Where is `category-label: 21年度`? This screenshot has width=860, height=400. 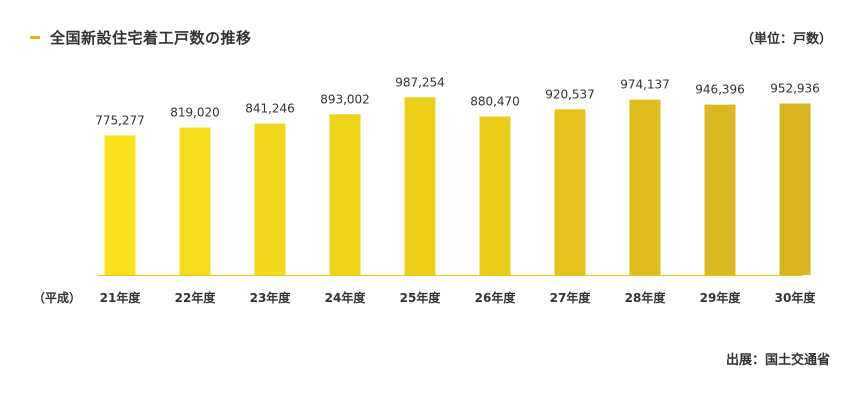
category-label: 21年度 is located at coordinates (121, 297).